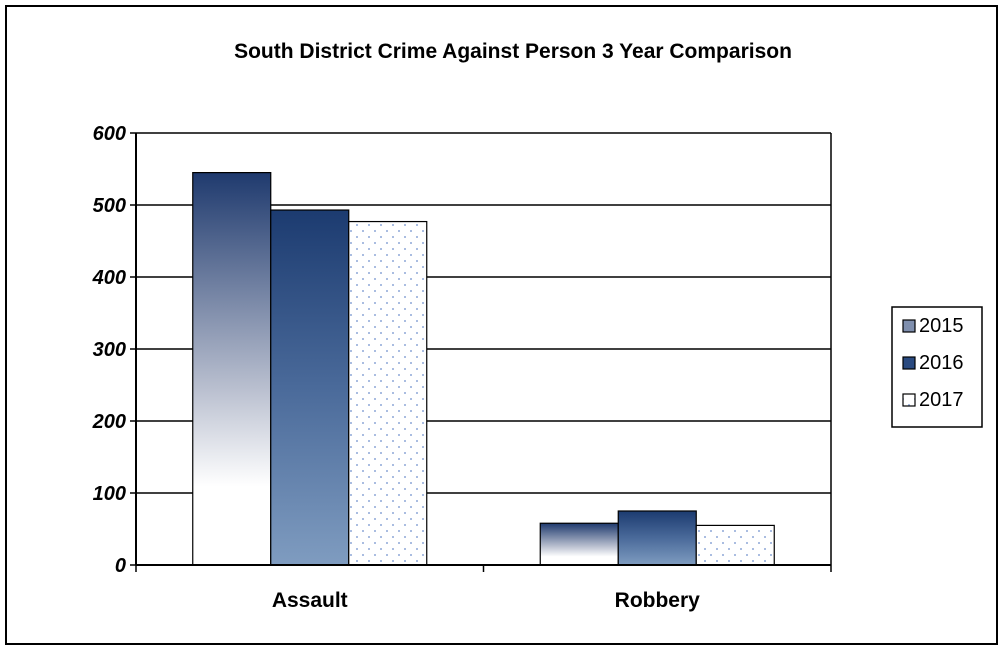 The width and height of the screenshot is (1005, 648). Describe the element at coordinates (120, 566) in the screenshot. I see `y-tick-label: 0` at that location.